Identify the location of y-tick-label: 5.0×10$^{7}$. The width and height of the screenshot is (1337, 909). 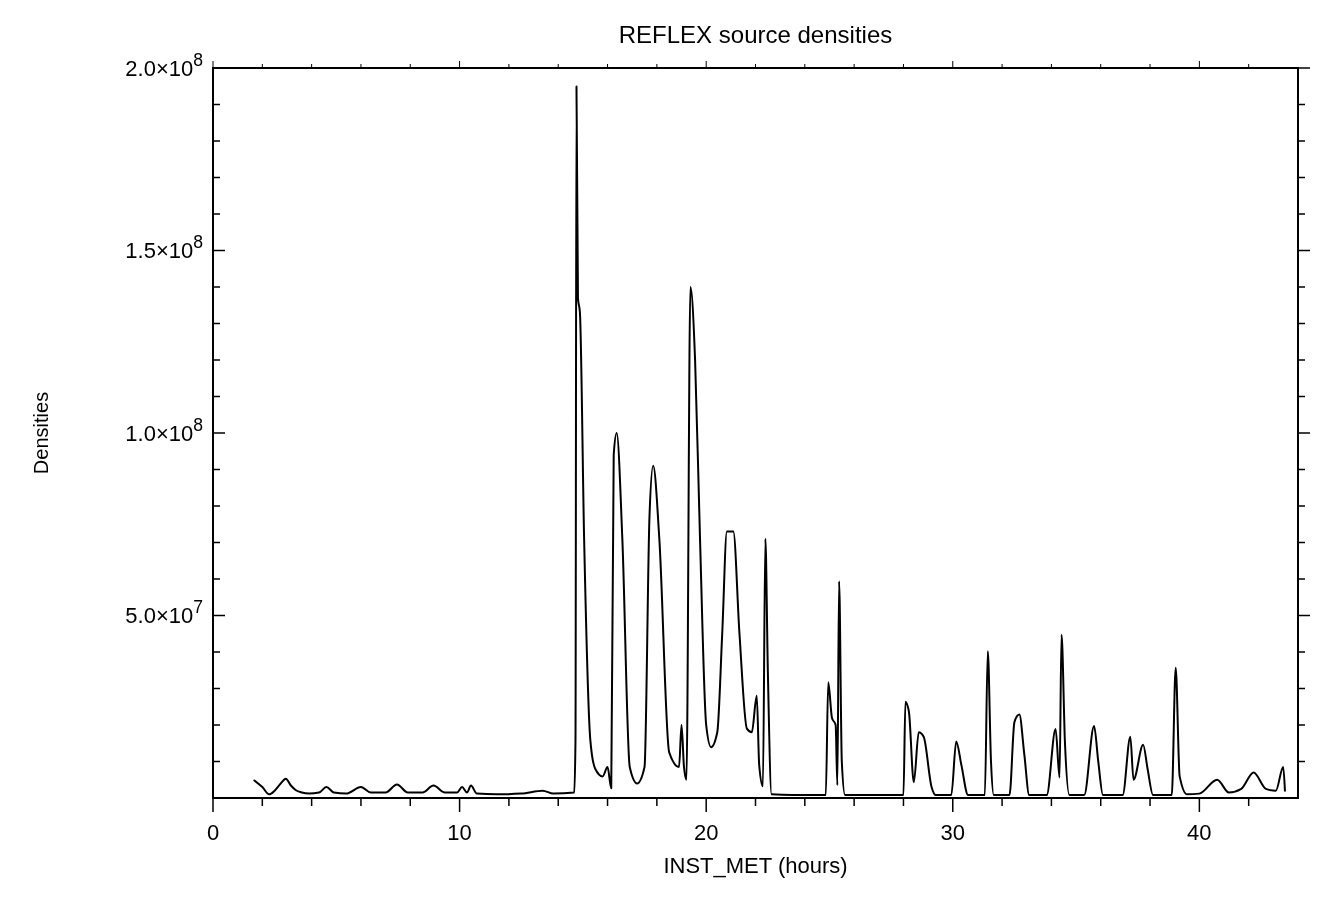
(164, 613).